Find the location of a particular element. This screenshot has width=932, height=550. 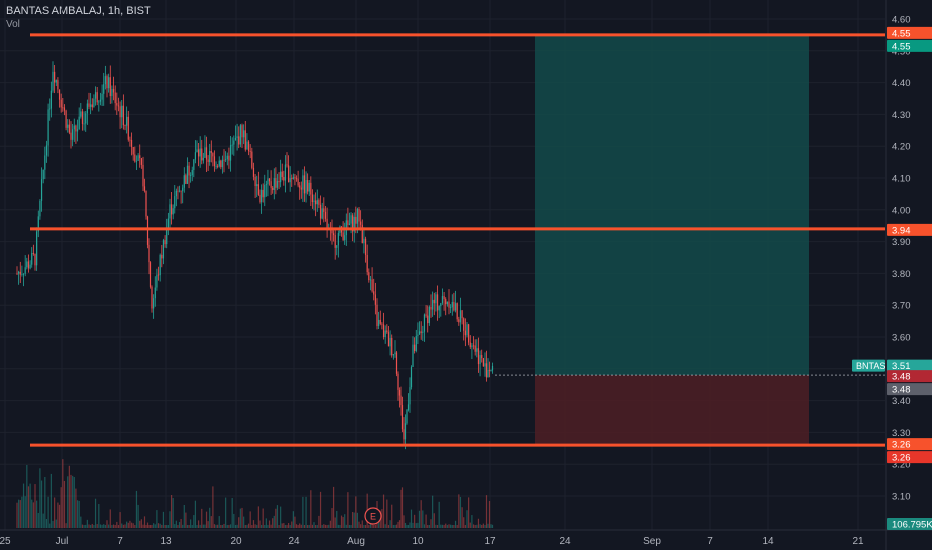

earnings-marker-label: E is located at coordinates (373, 517).